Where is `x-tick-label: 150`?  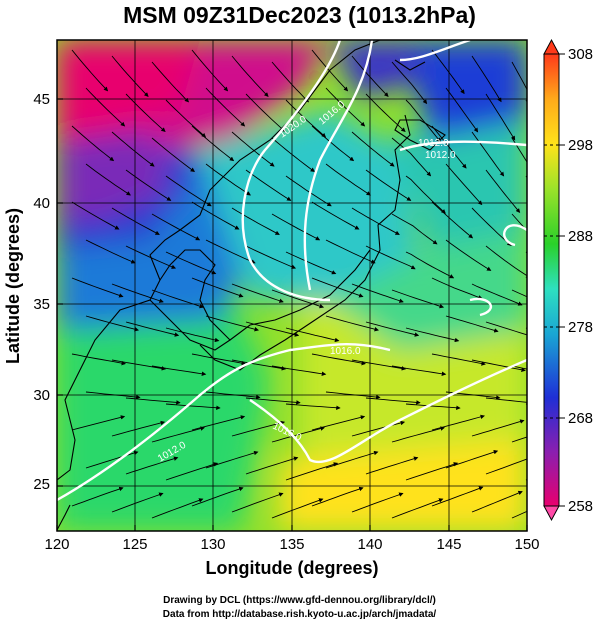 x-tick-label: 150 is located at coordinates (526, 544).